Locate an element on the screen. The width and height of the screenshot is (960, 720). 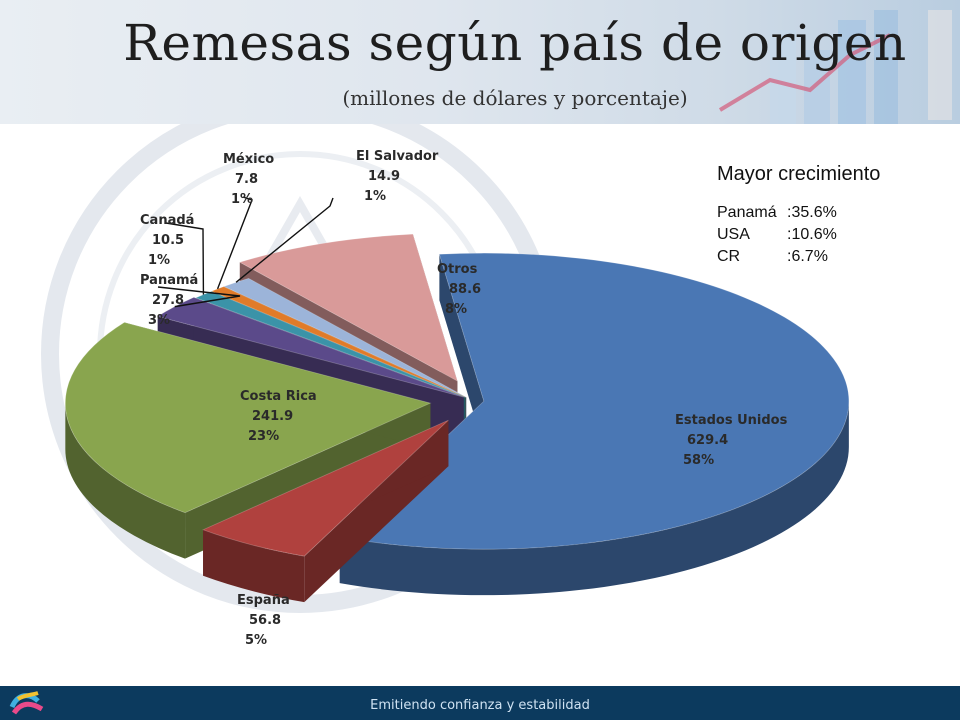
growth-row-name: Panamá is located at coordinates (747, 212).